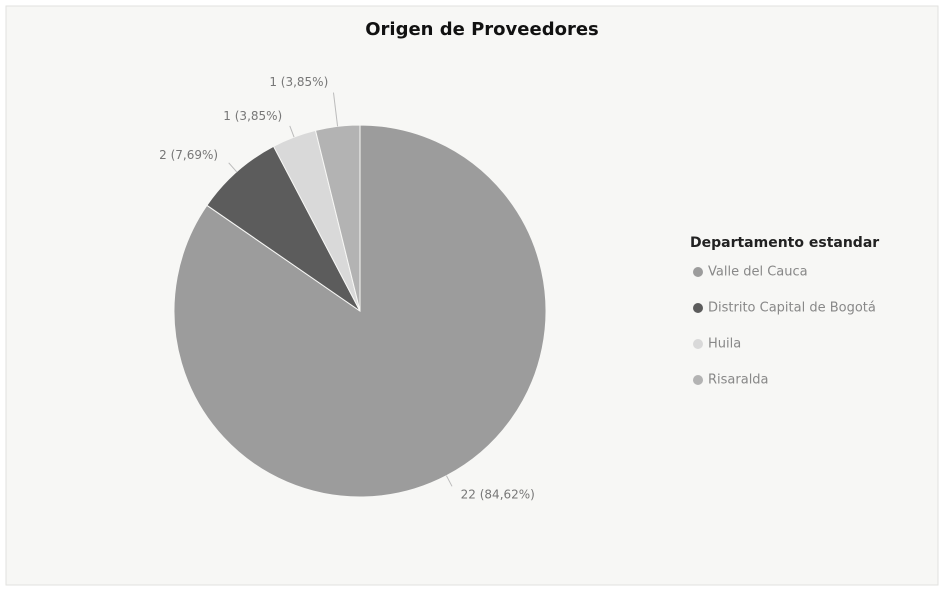 This screenshot has width=944, height=591. What do you see at coordinates (498, 495) in the screenshot?
I see `data-label: 22 (84,62%)` at bounding box center [498, 495].